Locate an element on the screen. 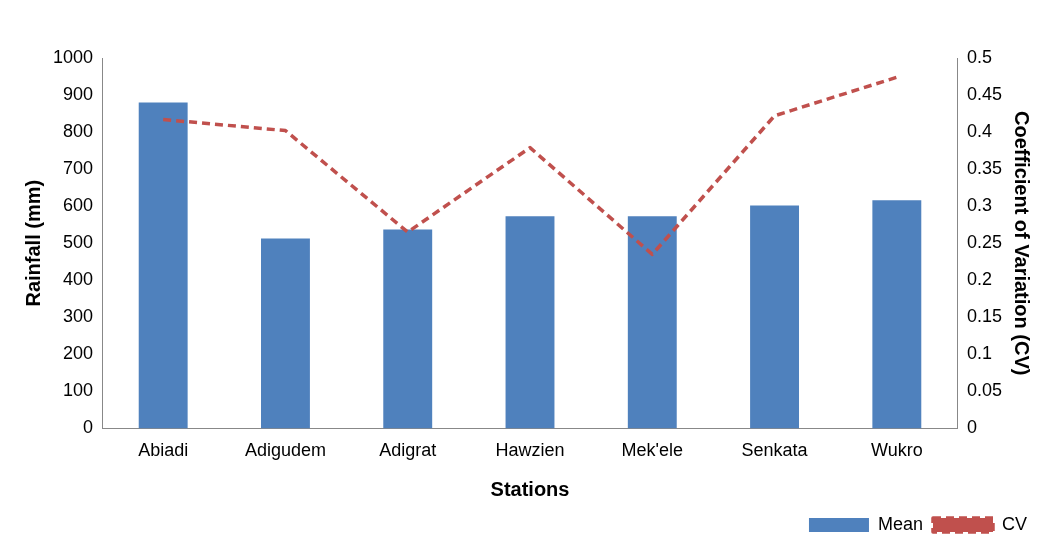 This screenshot has width=1055, height=552. y-tick-label: 1000 is located at coordinates (73, 56).